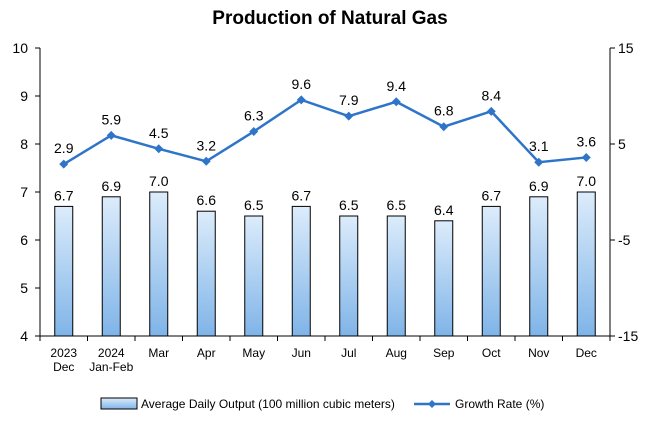 This screenshot has height=440, width=660. I want to click on growth-rate-data-label: 3.2, so click(207, 145).